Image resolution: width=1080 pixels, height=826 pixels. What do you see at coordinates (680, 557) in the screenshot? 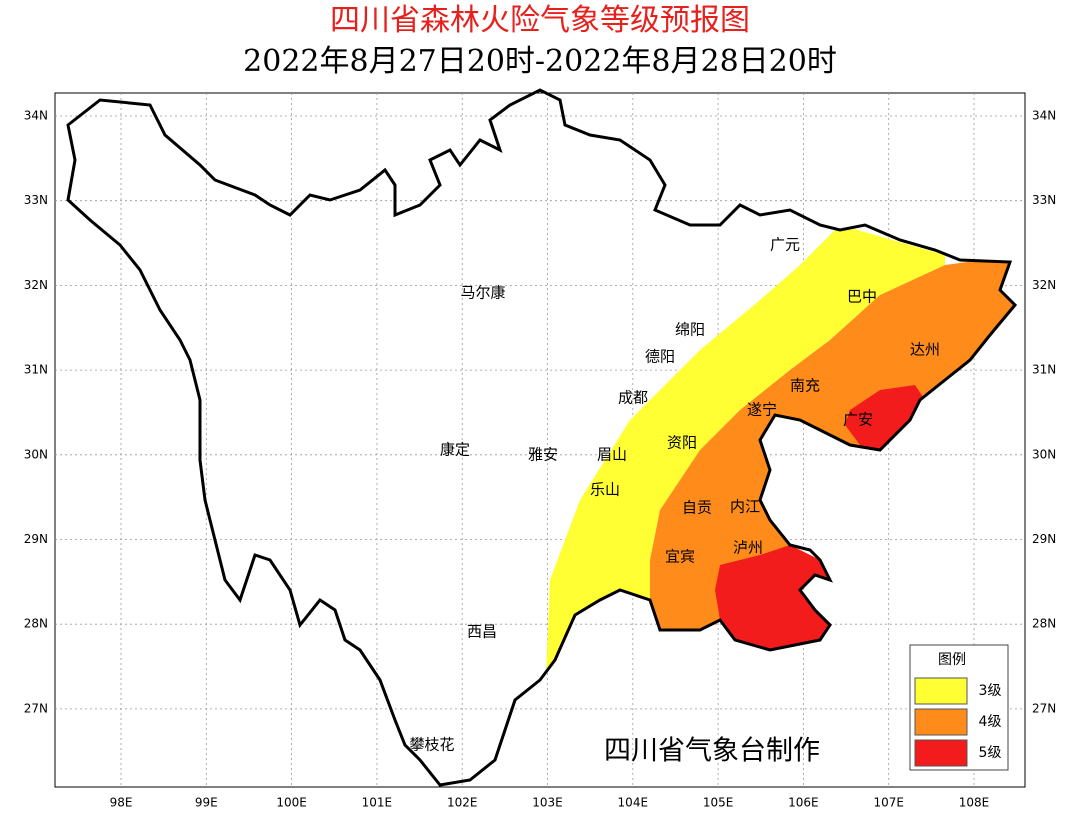
I see `city-label: 宜宾` at bounding box center [680, 557].